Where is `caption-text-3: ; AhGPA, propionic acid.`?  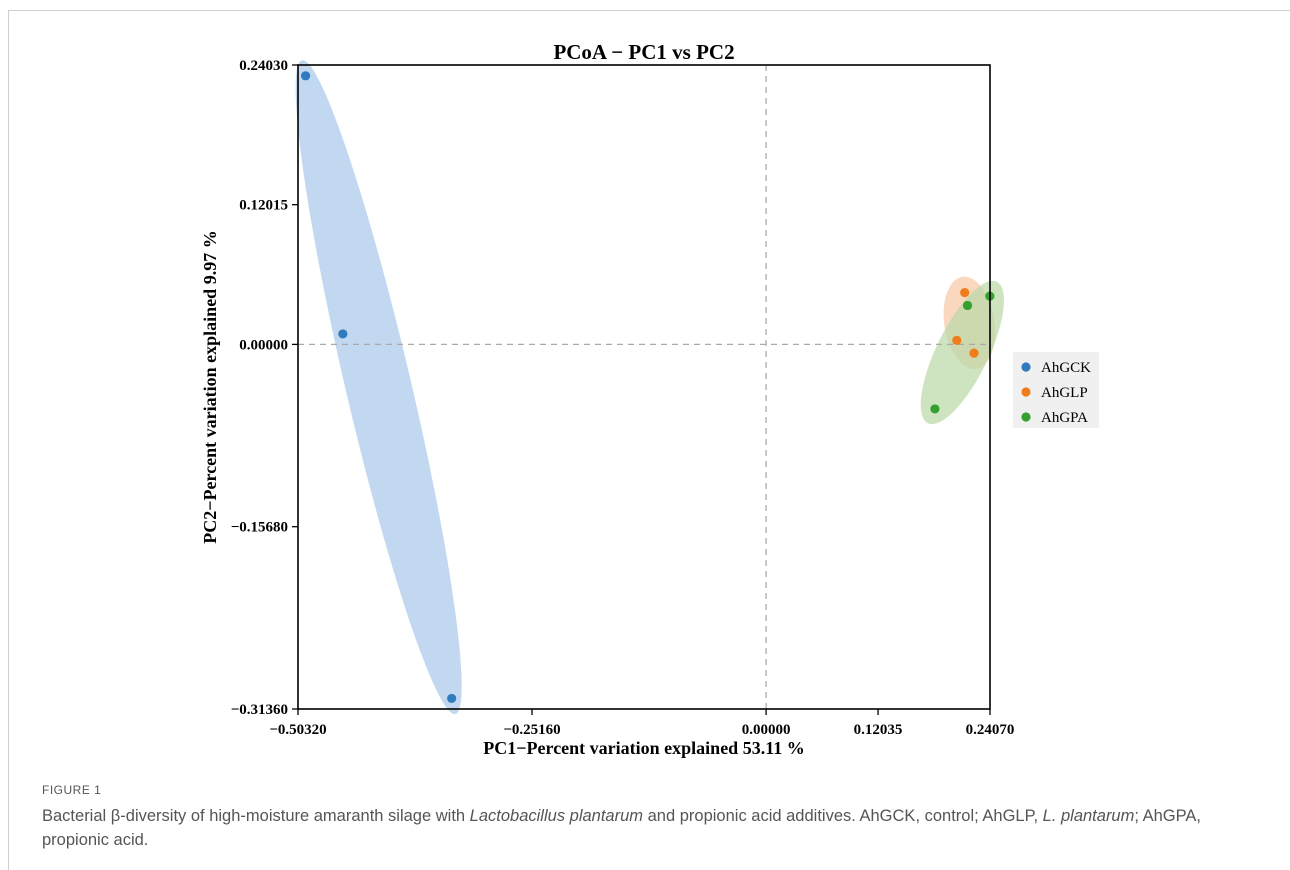
caption-text-3: ; AhGPA, propionic acid. is located at coordinates (622, 828).